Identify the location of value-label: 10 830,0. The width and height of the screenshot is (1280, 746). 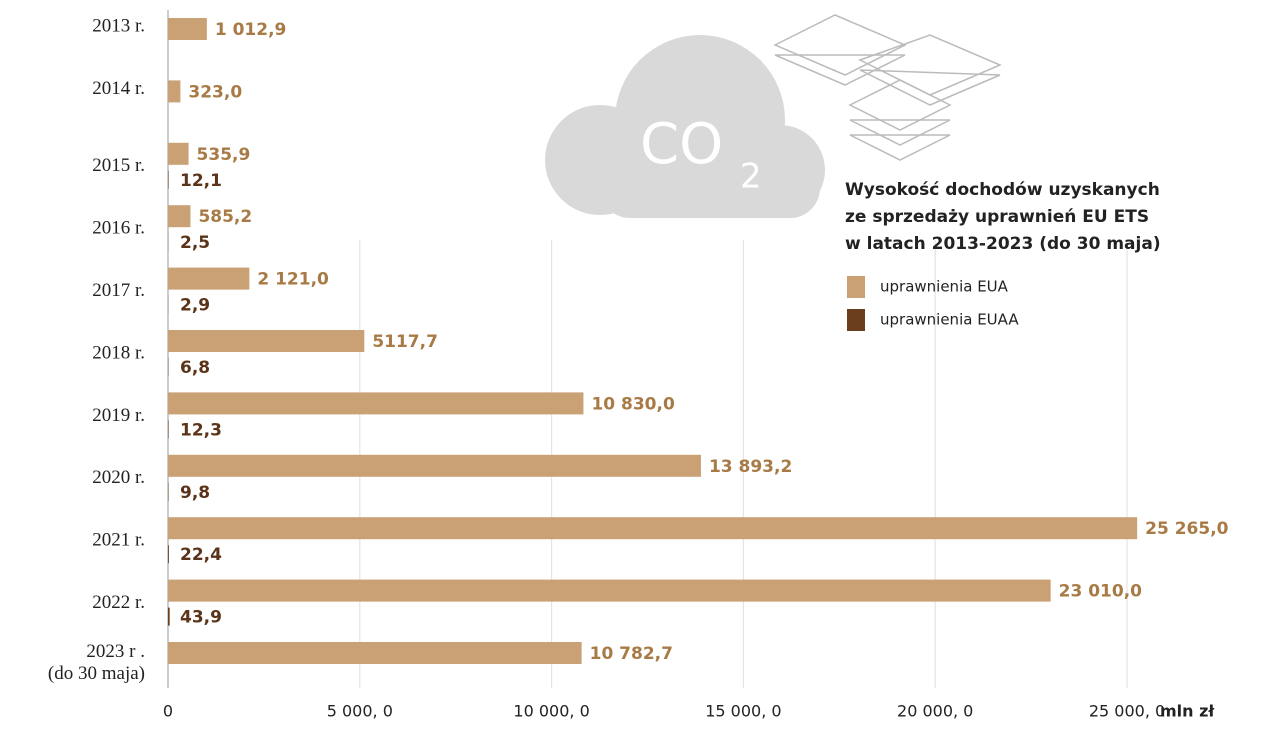
(633, 404).